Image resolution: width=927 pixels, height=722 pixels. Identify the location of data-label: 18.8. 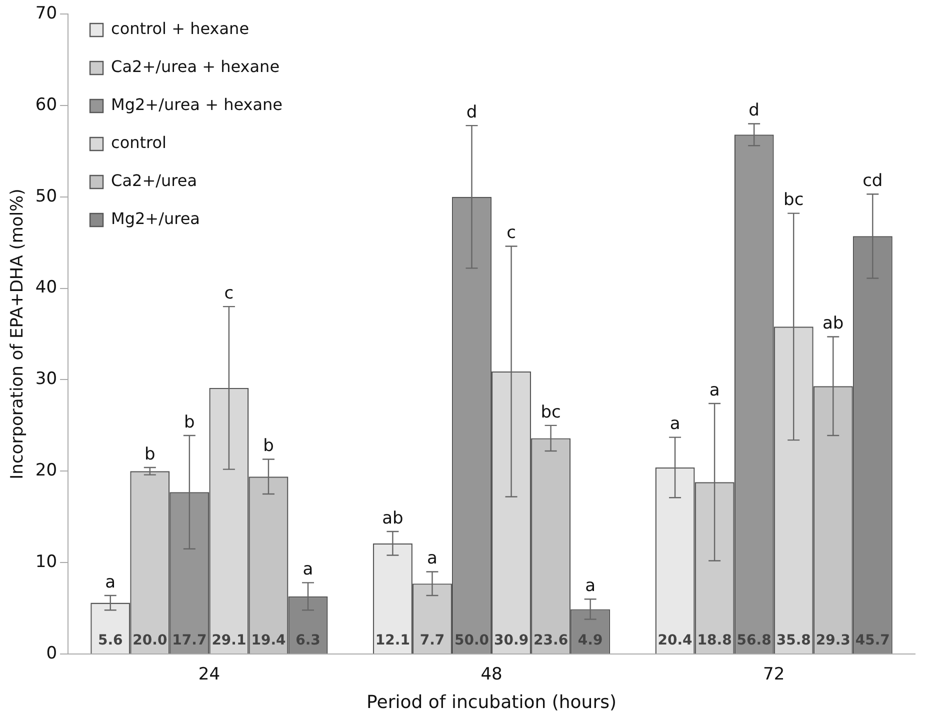
(714, 640).